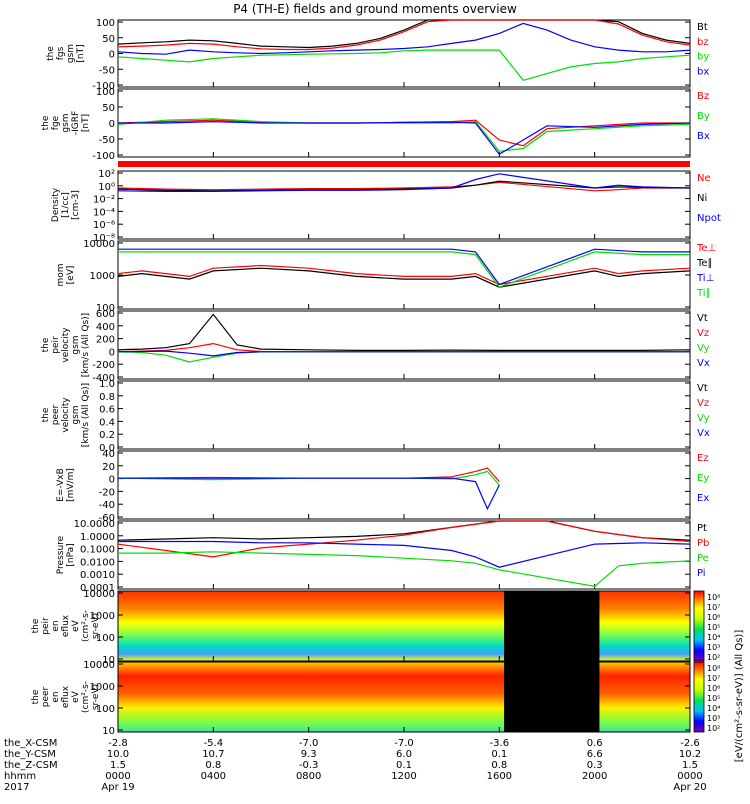 The height and width of the screenshot is (804, 750). Describe the element at coordinates (99, 244) in the screenshot. I see `y-tick-label: 10000` at that location.